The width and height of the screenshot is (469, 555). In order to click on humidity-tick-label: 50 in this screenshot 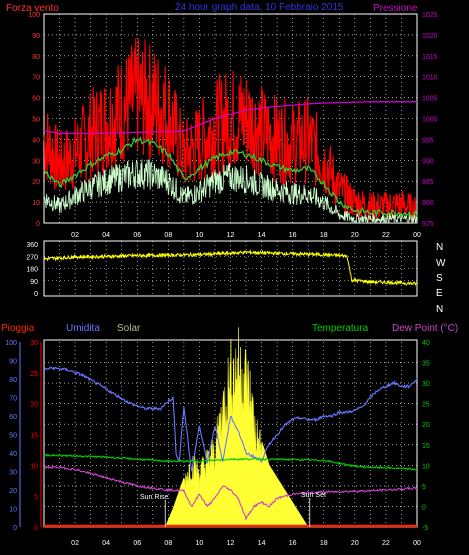, I will do `click(13, 436)`.